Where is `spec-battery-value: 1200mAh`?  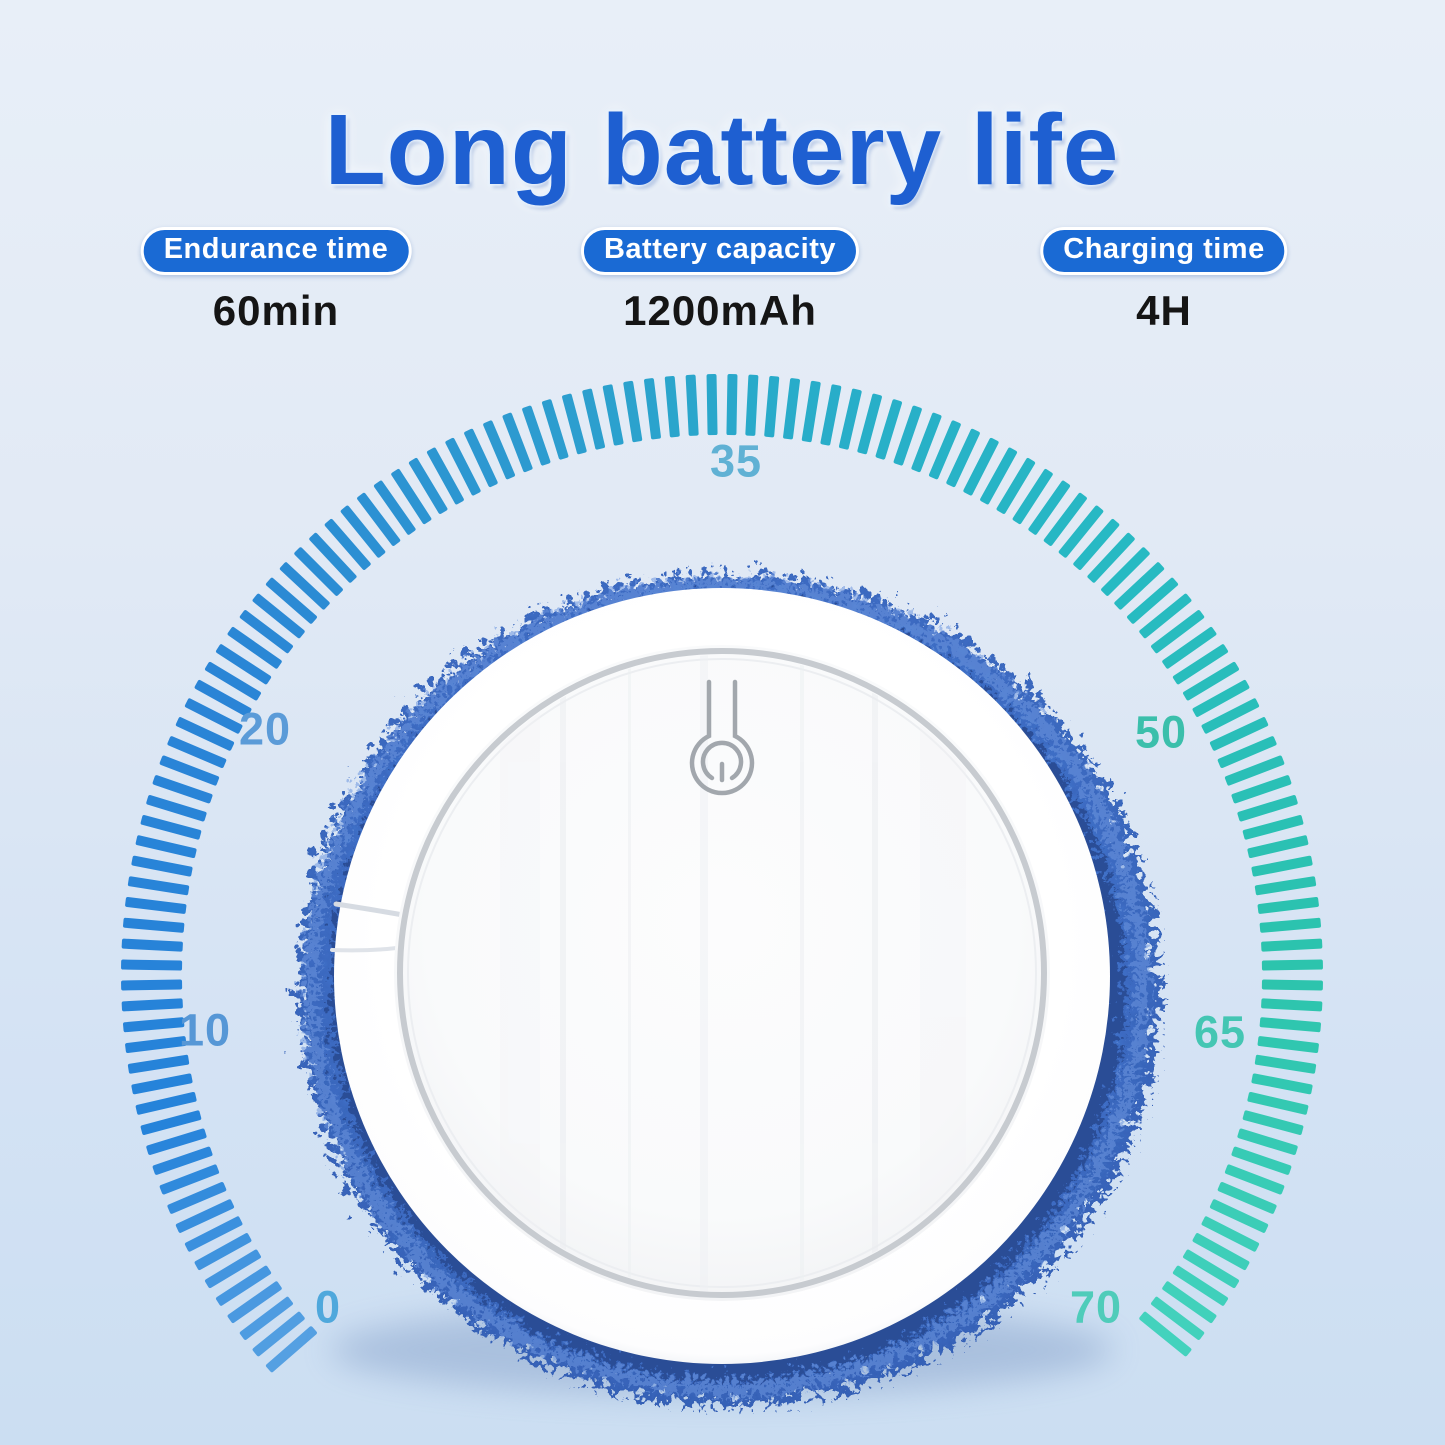 spec-battery-value: 1200mAh is located at coordinates (720, 310).